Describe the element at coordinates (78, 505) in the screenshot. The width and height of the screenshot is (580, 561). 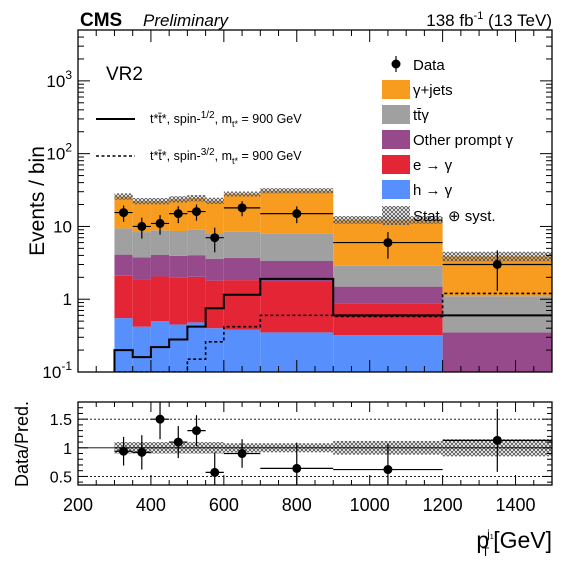
I see `x-tick-label: 200` at that location.